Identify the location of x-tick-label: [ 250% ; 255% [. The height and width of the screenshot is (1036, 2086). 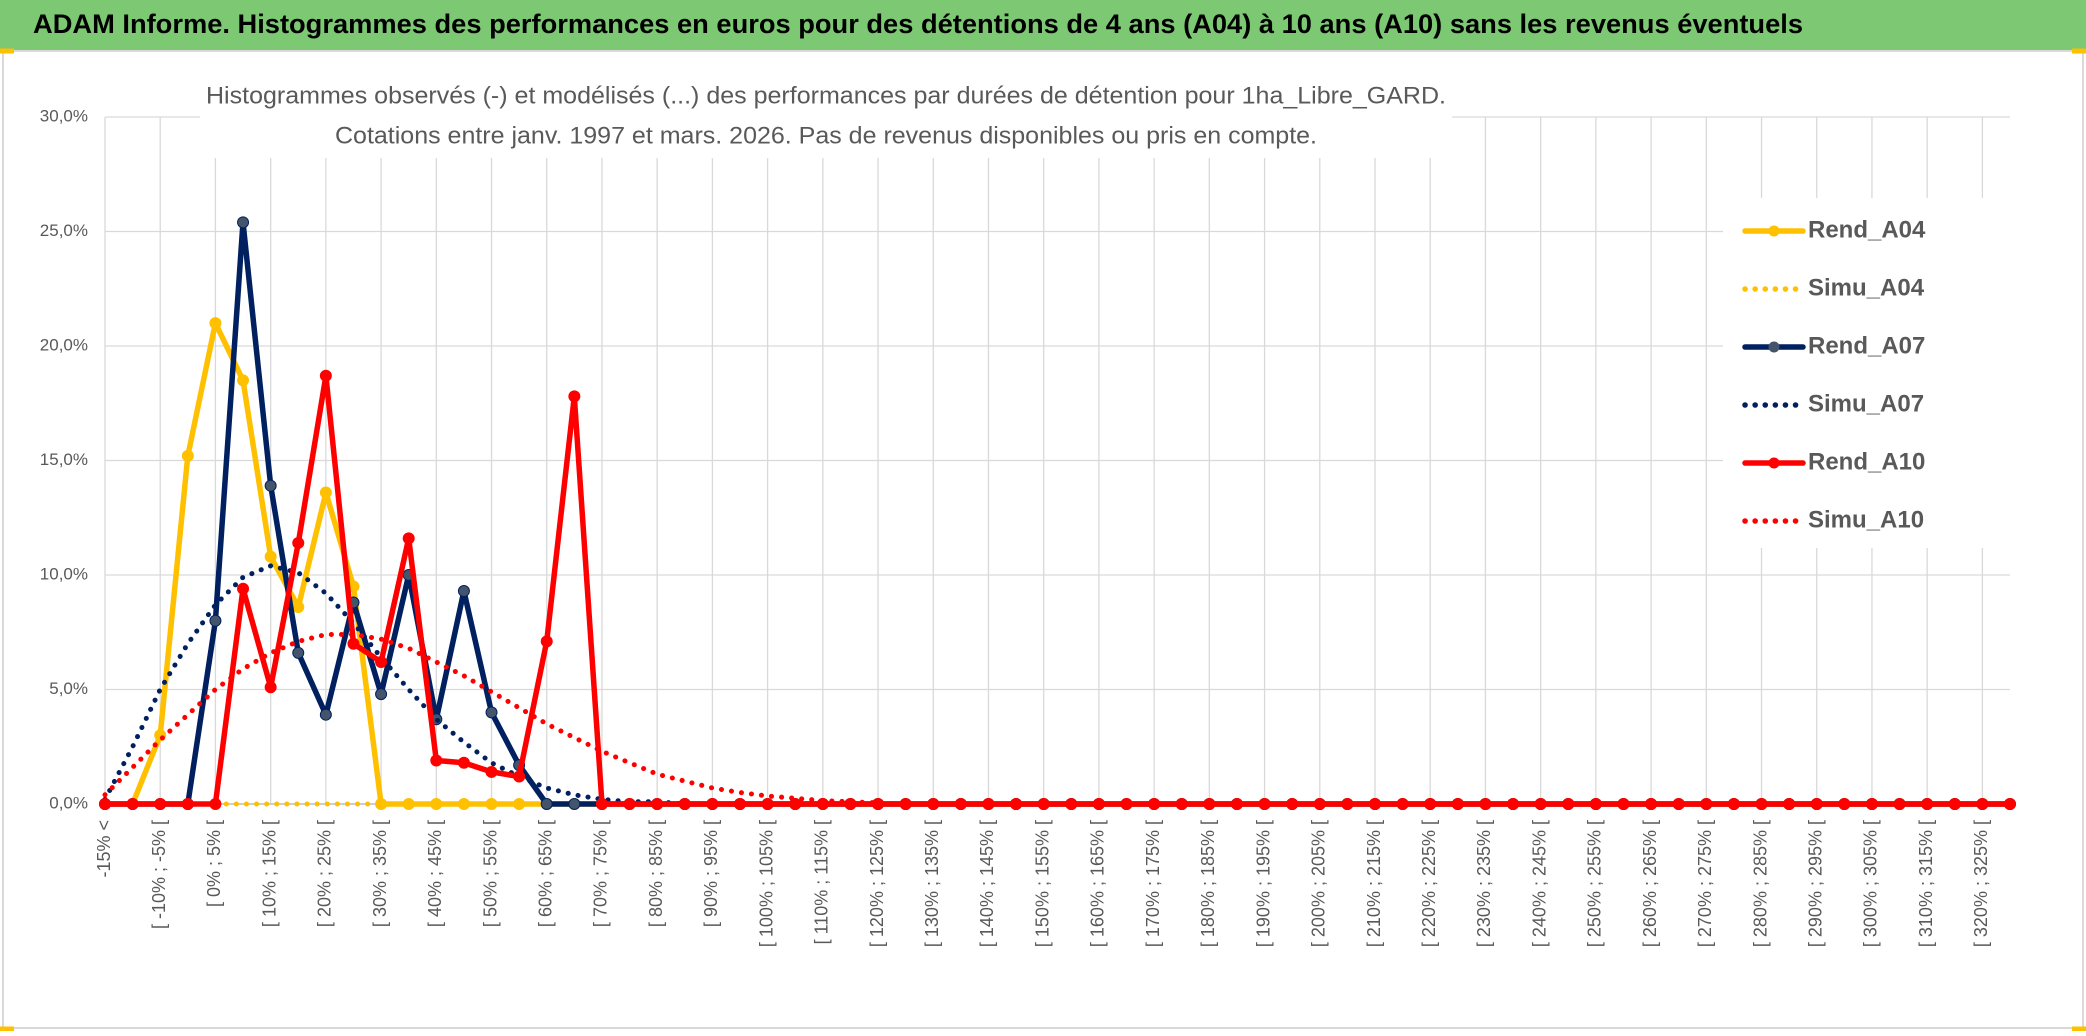
(1595, 883).